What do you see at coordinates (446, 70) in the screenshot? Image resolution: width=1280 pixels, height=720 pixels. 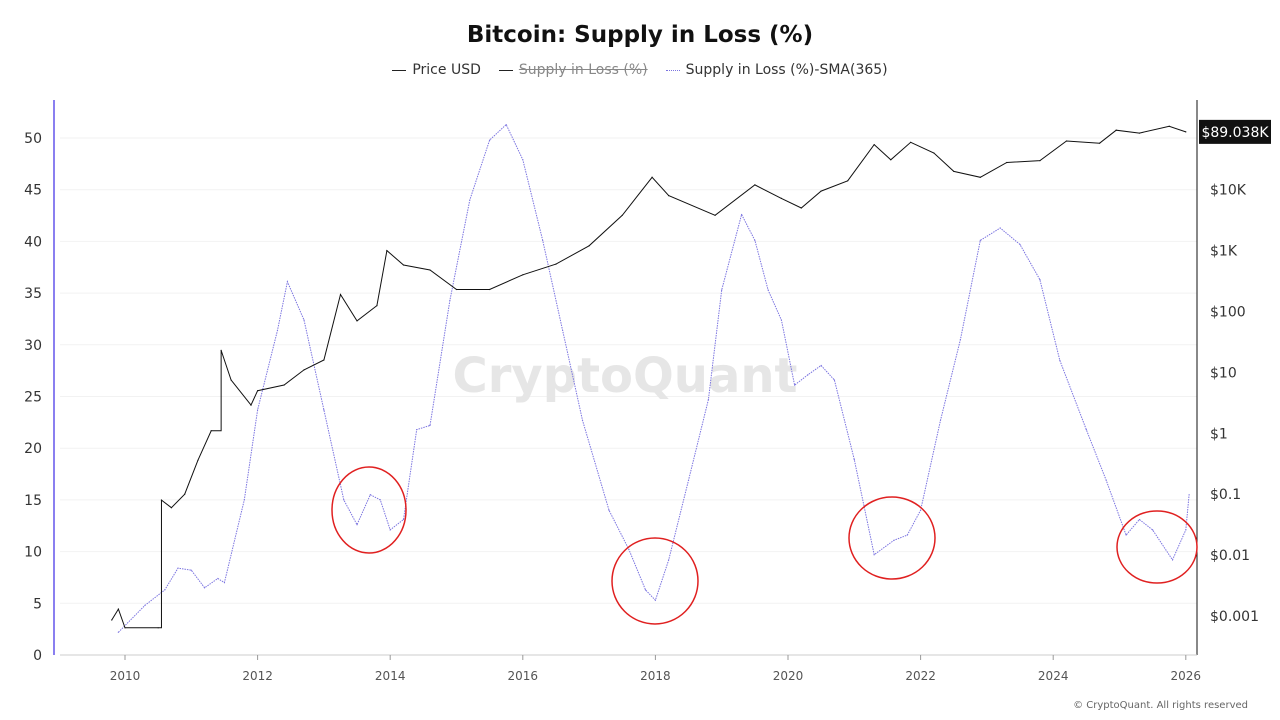 I see `legend-label: Price USD` at bounding box center [446, 70].